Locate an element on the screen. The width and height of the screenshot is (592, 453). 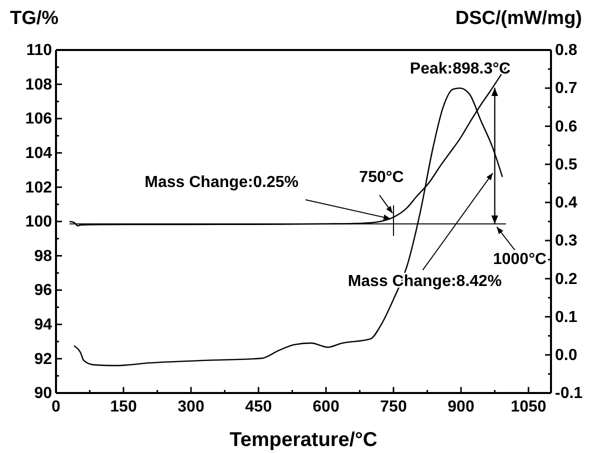
annotation: Peak:898.3°C is located at coordinates (461, 69).